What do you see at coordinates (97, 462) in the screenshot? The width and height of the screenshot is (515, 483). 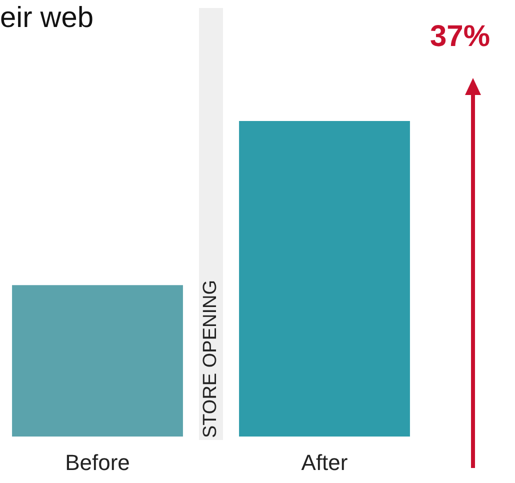 I see `x-tick-label: Before` at bounding box center [97, 462].